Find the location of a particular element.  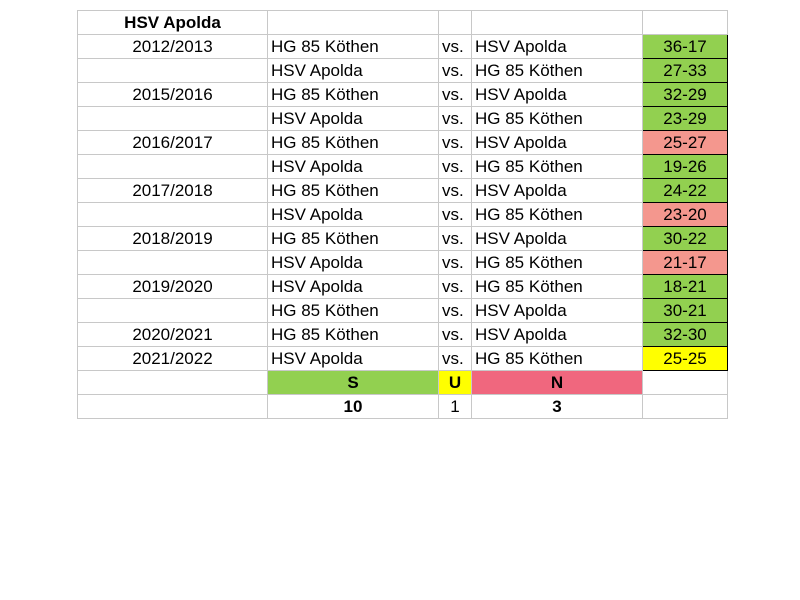

score-cell: 30-21 is located at coordinates (685, 310).